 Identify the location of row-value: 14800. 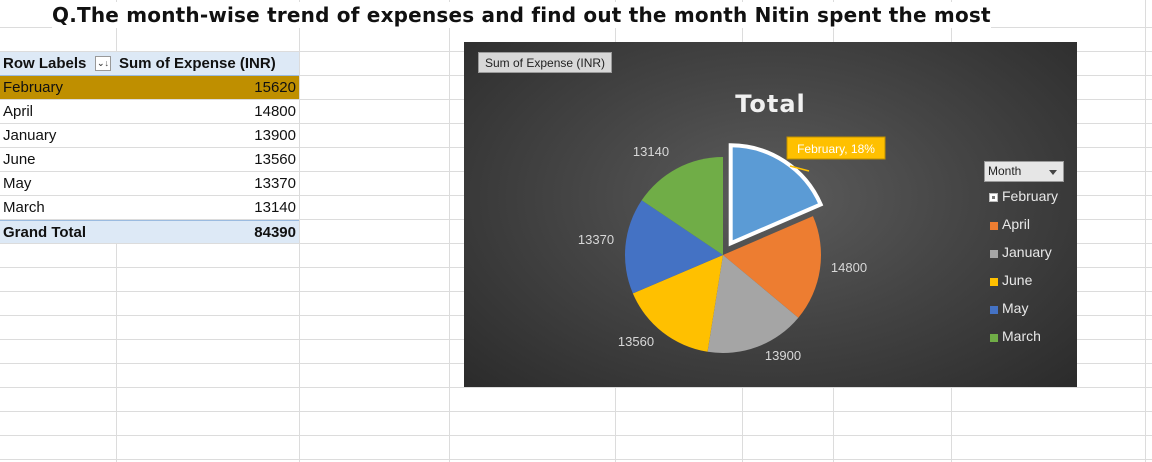
(275, 111).